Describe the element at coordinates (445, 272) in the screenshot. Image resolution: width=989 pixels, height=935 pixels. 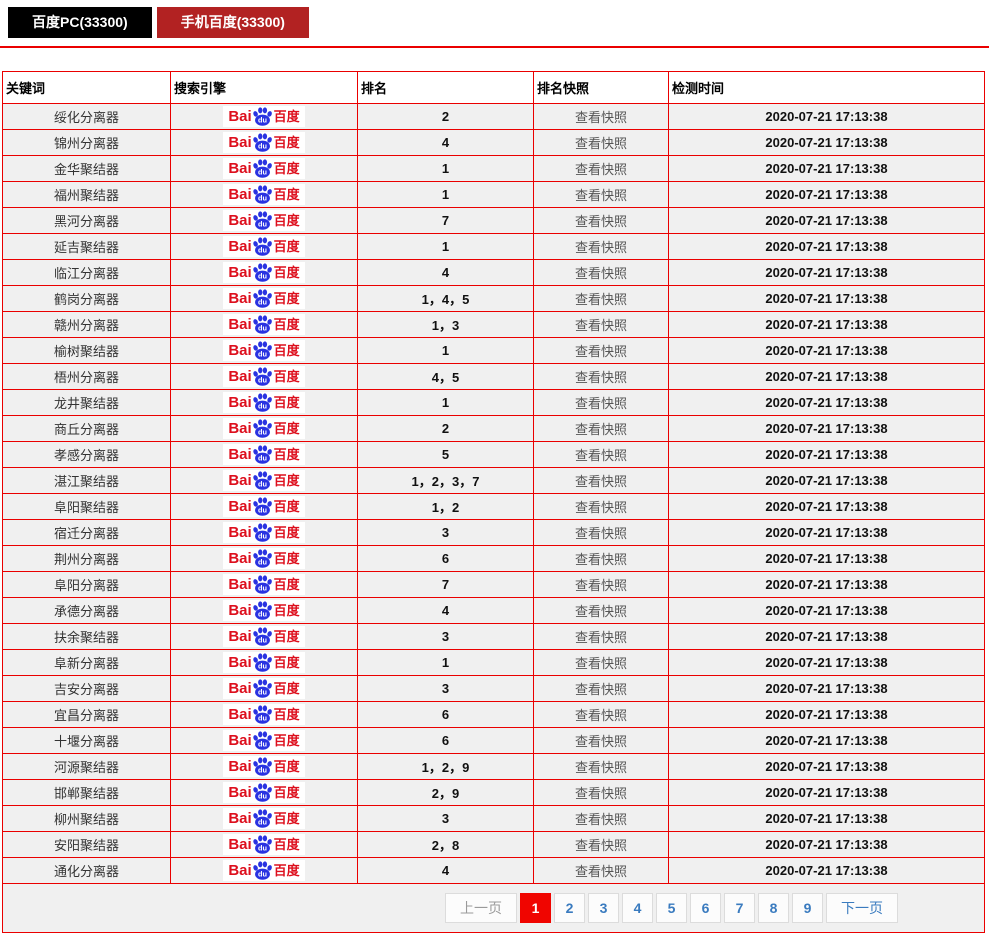
I see `rank-cell: 4` at that location.